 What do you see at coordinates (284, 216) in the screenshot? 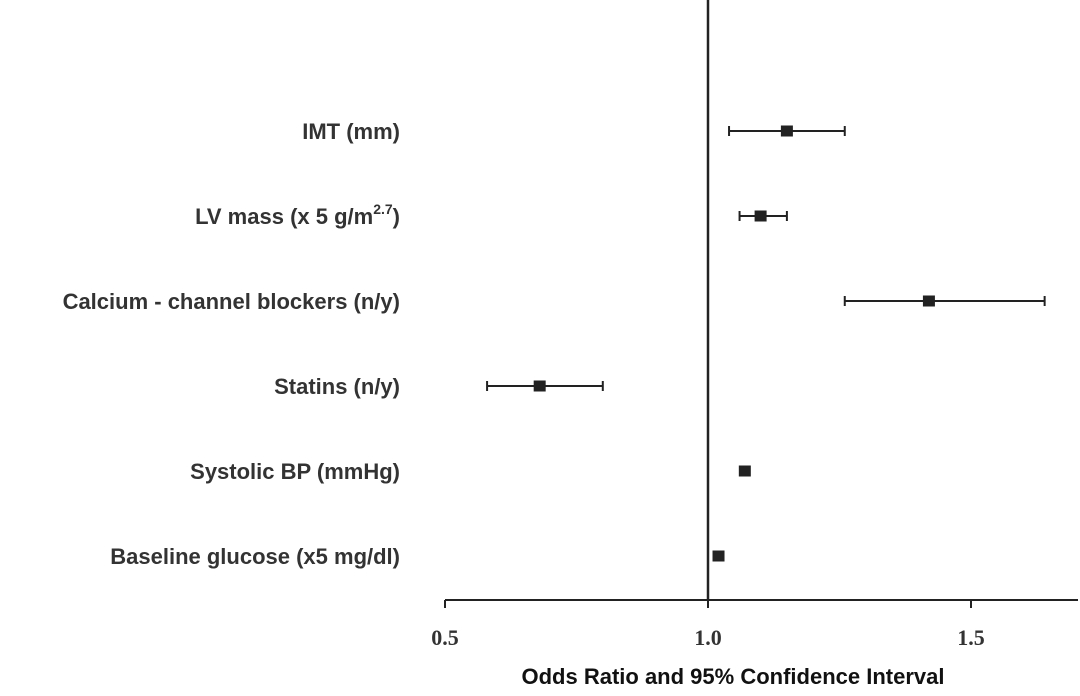
I see `category-label-text: LV mass (x 5 g/m` at bounding box center [284, 216].